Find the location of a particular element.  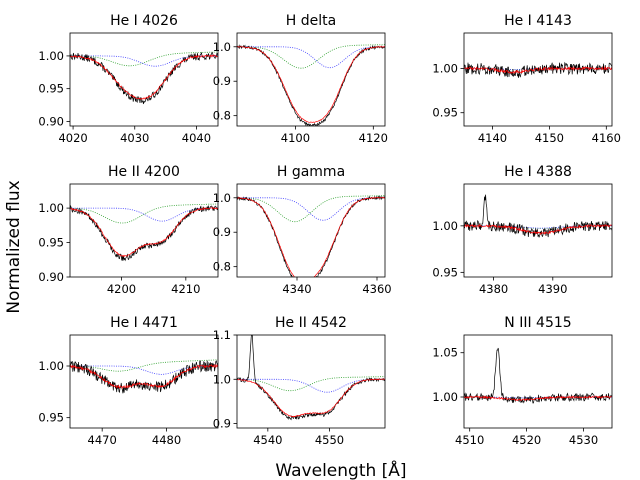

x-tick-label: 4200 is located at coordinates (121, 289).